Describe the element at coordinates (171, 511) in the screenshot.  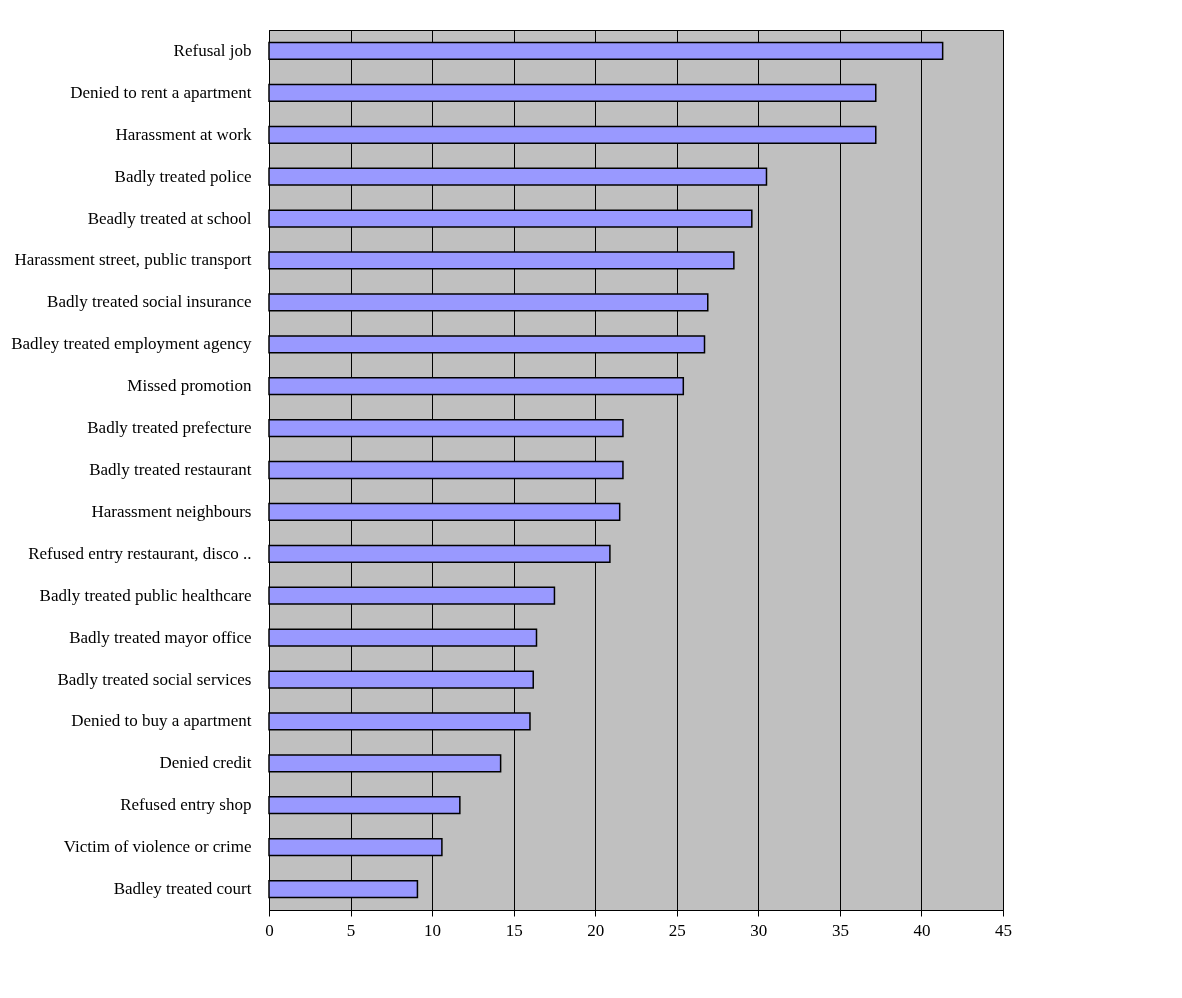
I see `y-tick-label: Harassment neighbours` at that location.